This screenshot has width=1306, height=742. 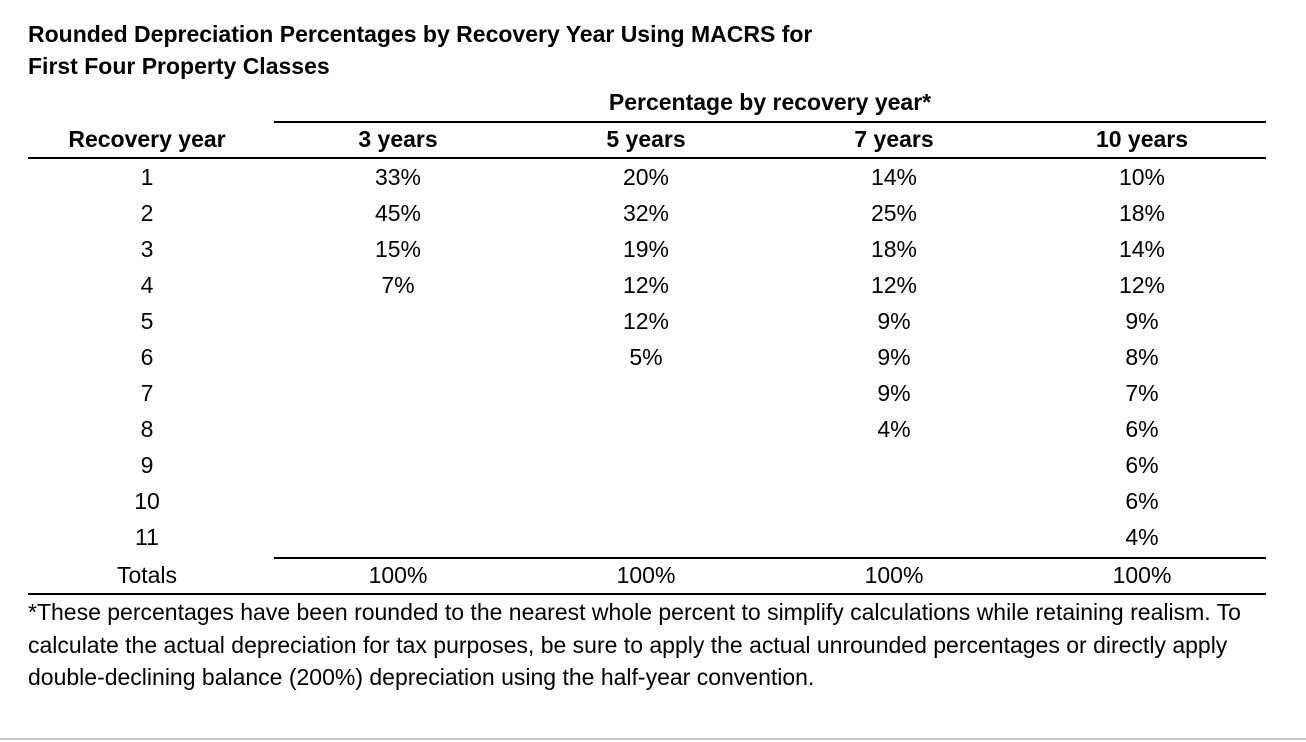 I want to click on cell-7-years: 14%, so click(x=894, y=177).